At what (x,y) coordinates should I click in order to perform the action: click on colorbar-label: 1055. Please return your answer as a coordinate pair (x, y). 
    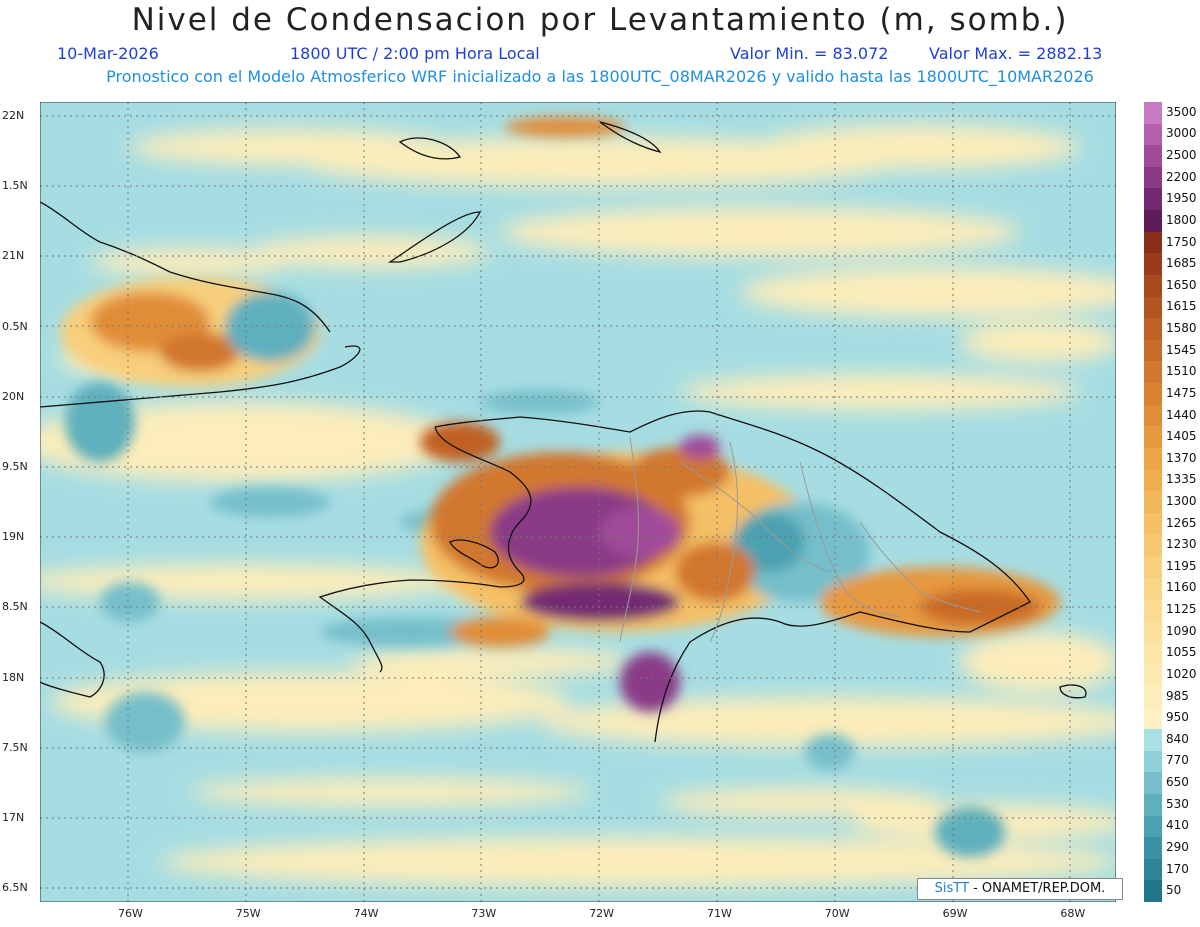
    Looking at the image, I should click on (1181, 652).